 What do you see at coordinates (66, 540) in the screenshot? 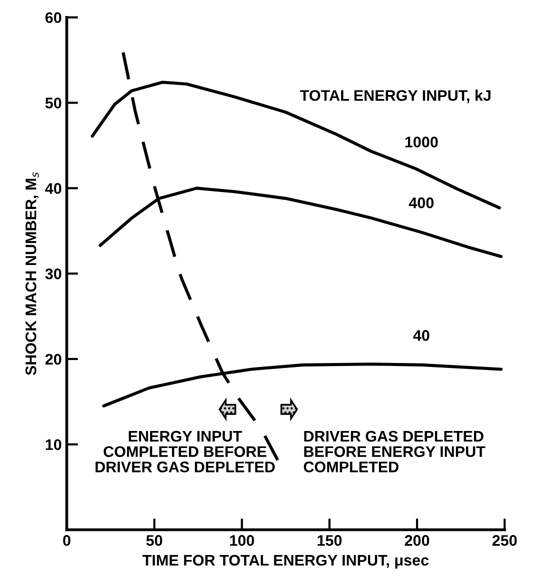
I see `x-tick-label: 0` at bounding box center [66, 540].